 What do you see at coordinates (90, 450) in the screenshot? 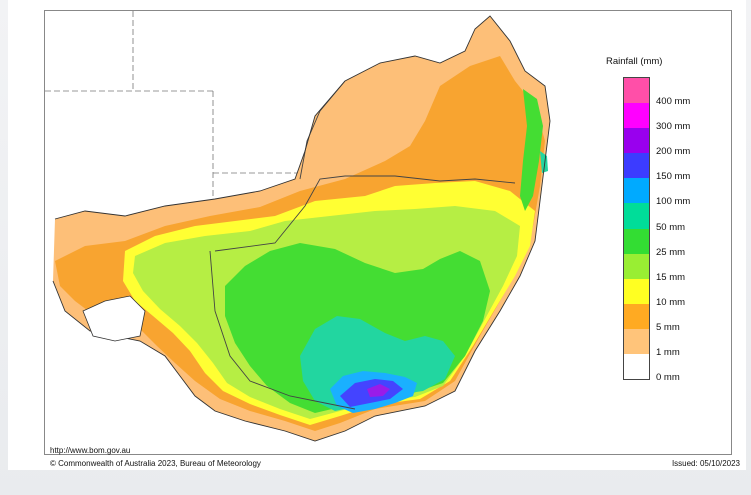
I see `source-url: http://www.bom.gov.au` at bounding box center [90, 450].